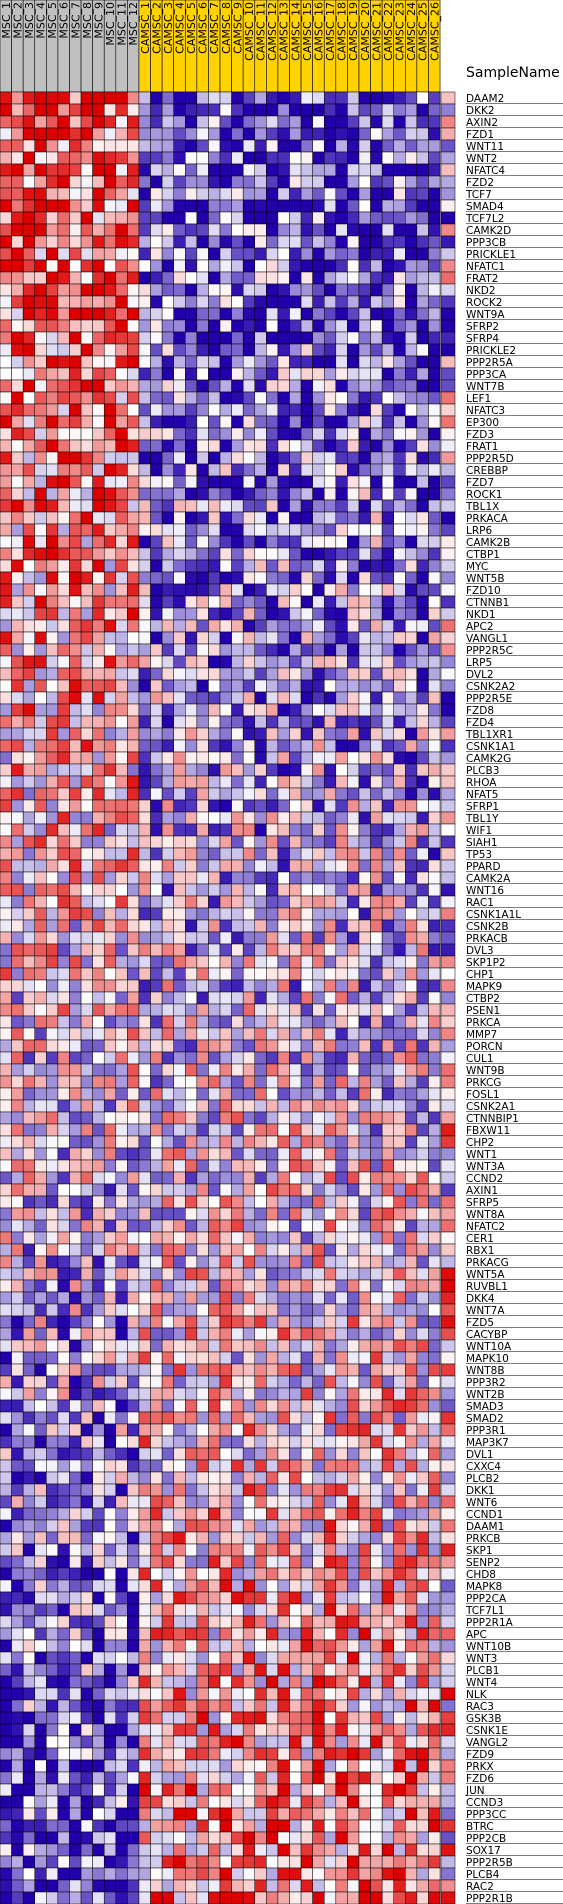 The image size is (563, 1904). Describe the element at coordinates (17, 20) in the screenshot. I see `column-label: MSC_2` at that location.